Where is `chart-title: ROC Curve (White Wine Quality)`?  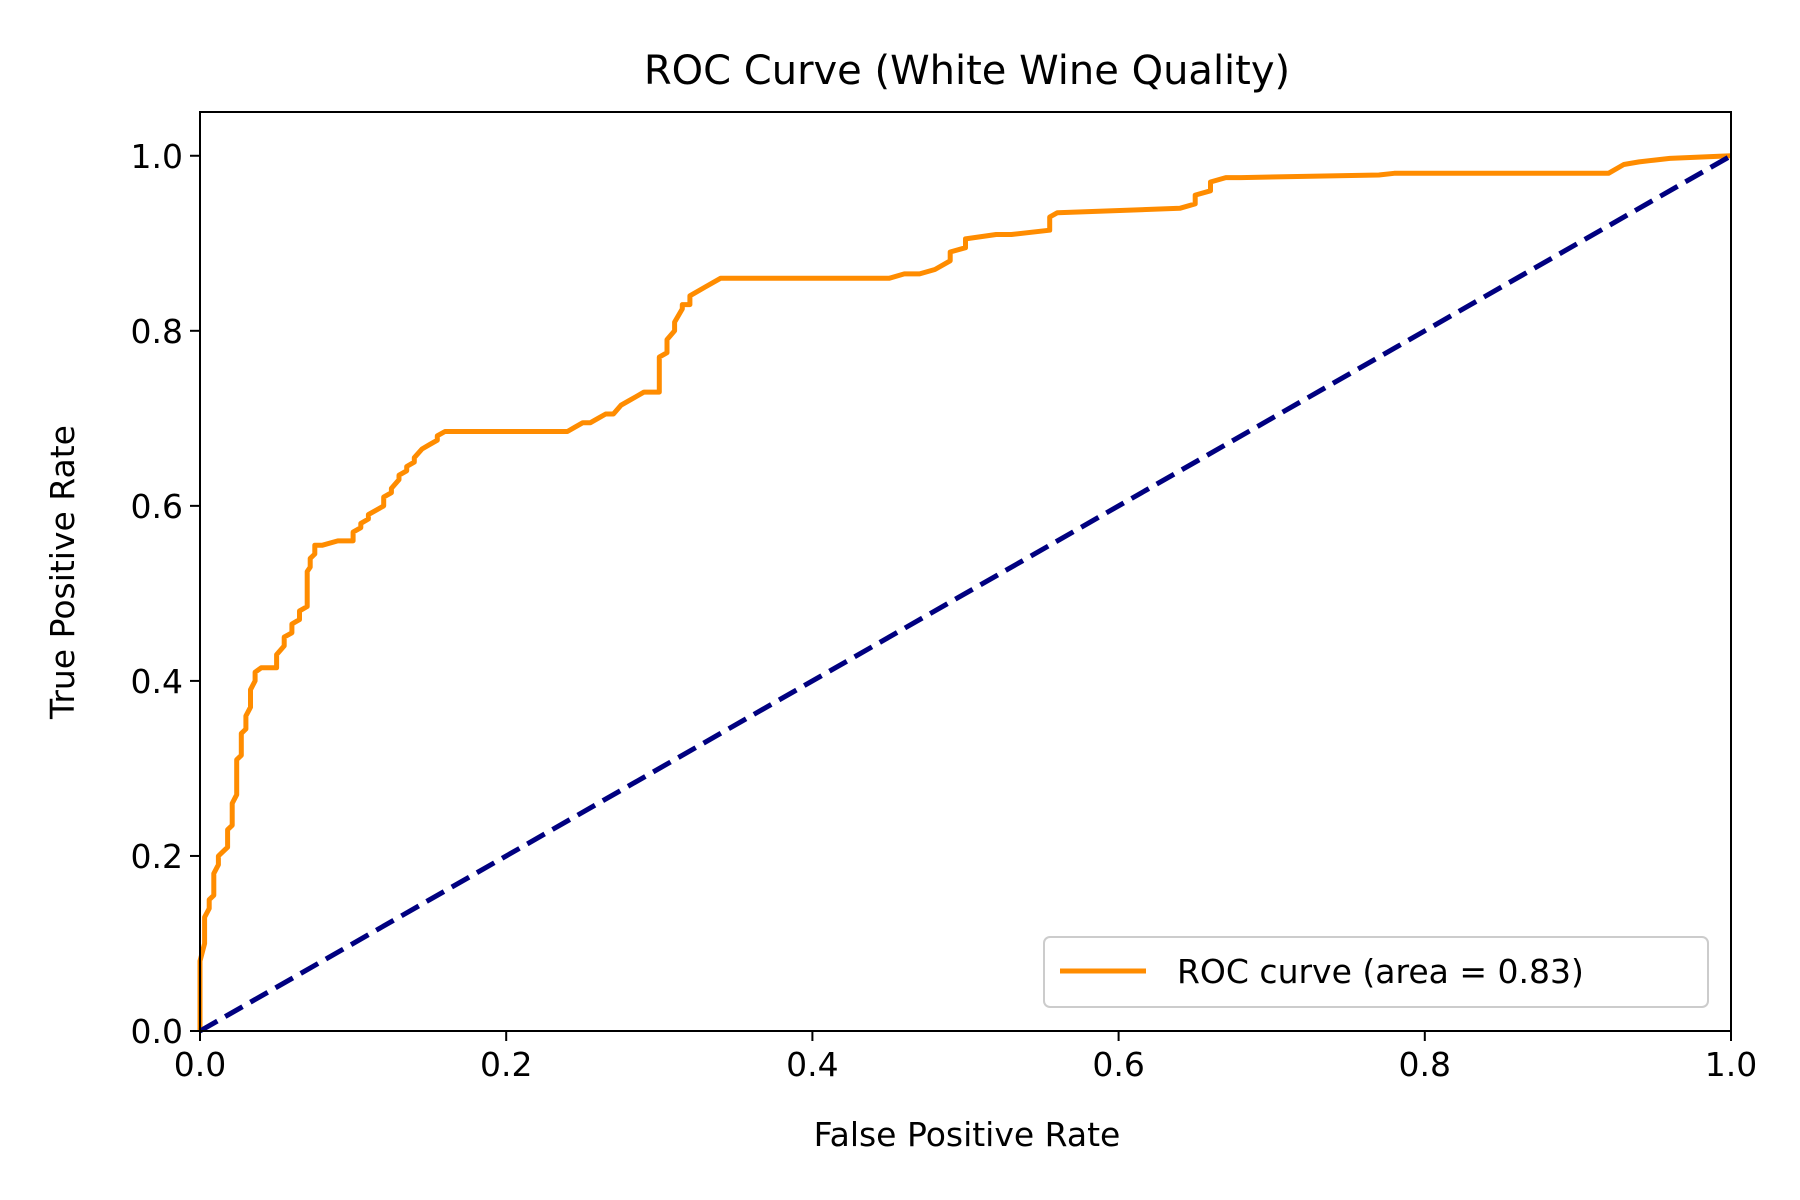
chart-title: ROC Curve (White Wine Quality) is located at coordinates (967, 71).